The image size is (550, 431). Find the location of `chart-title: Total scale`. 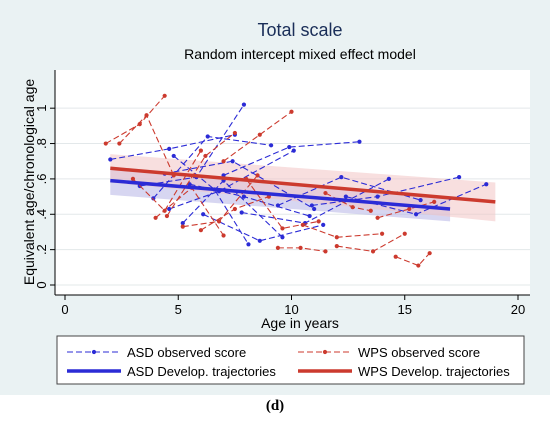

chart-title: Total scale is located at coordinates (299, 30).